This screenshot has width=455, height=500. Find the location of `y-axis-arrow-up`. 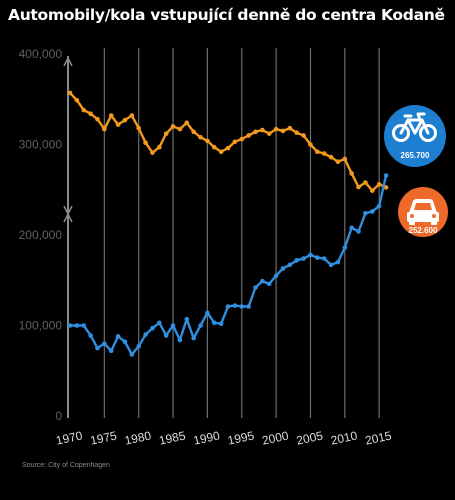

y-axis-arrow-up is located at coordinates (68, 61).